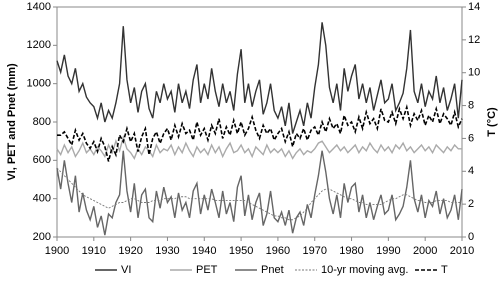 This screenshot has height=284, width=500. What do you see at coordinates (471, 171) in the screenshot?
I see `y2-tick-label: 4` at bounding box center [471, 171].